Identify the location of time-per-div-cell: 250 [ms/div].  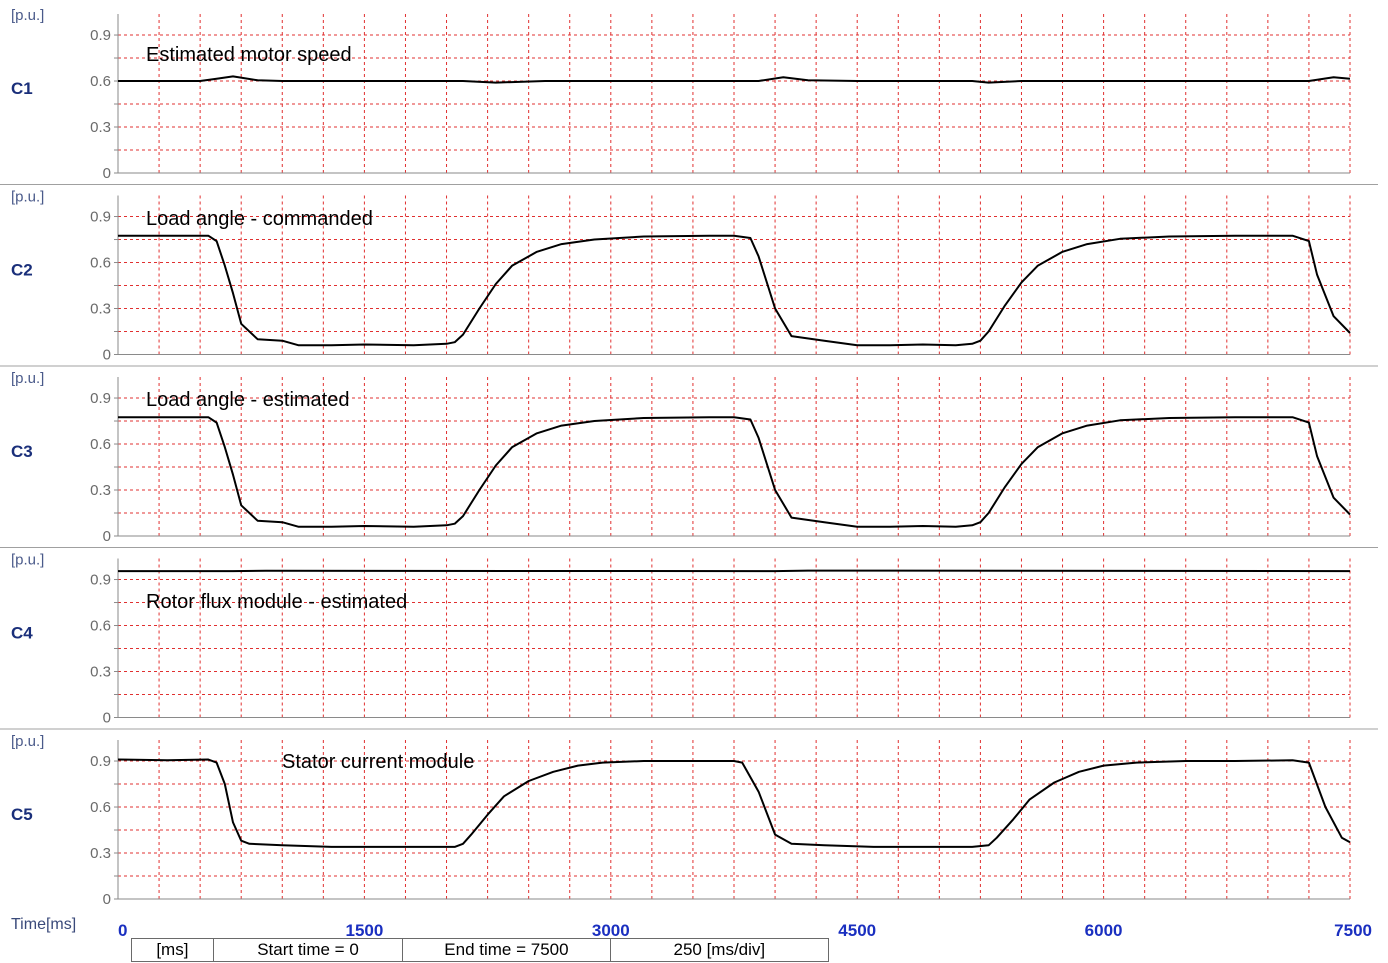
(719, 949).